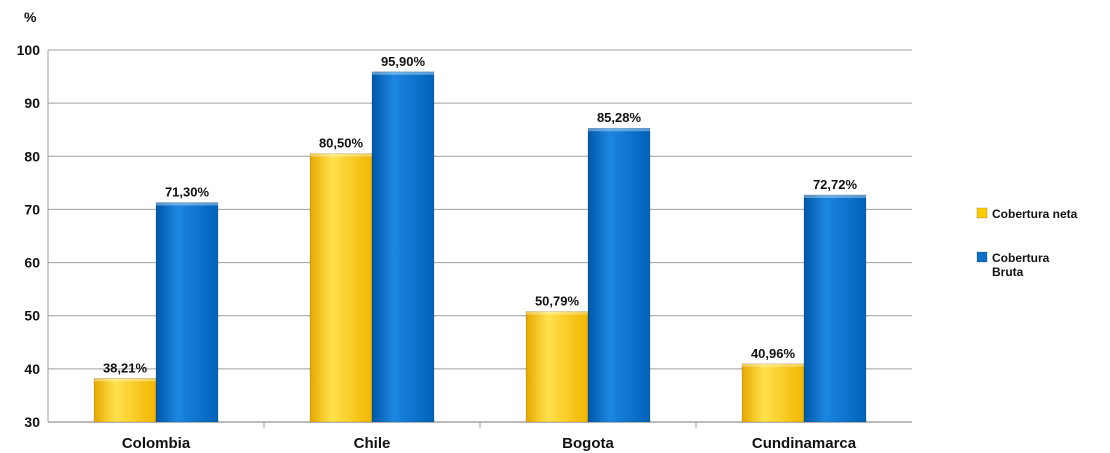  Describe the element at coordinates (30, 17) in the screenshot. I see `y-axis-label: %` at that location.